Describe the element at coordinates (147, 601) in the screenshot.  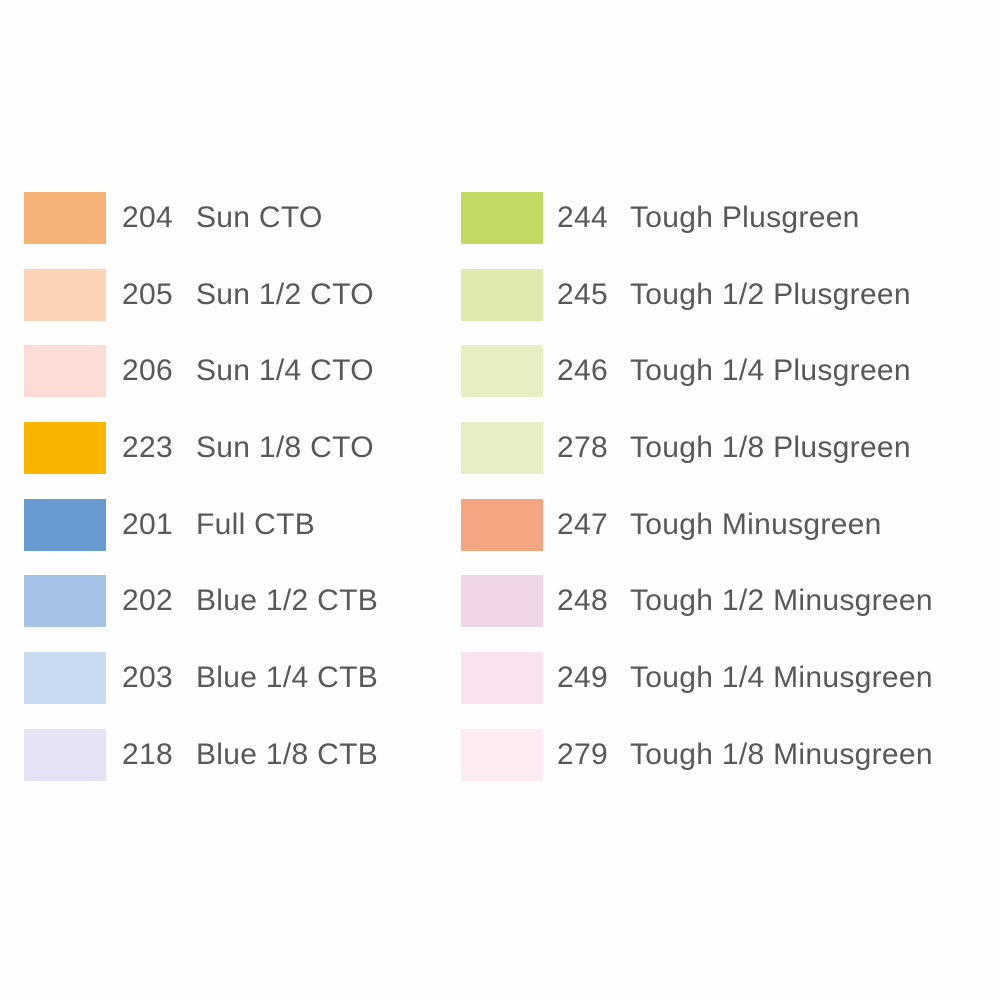
I see `filter-code: 202` at that location.